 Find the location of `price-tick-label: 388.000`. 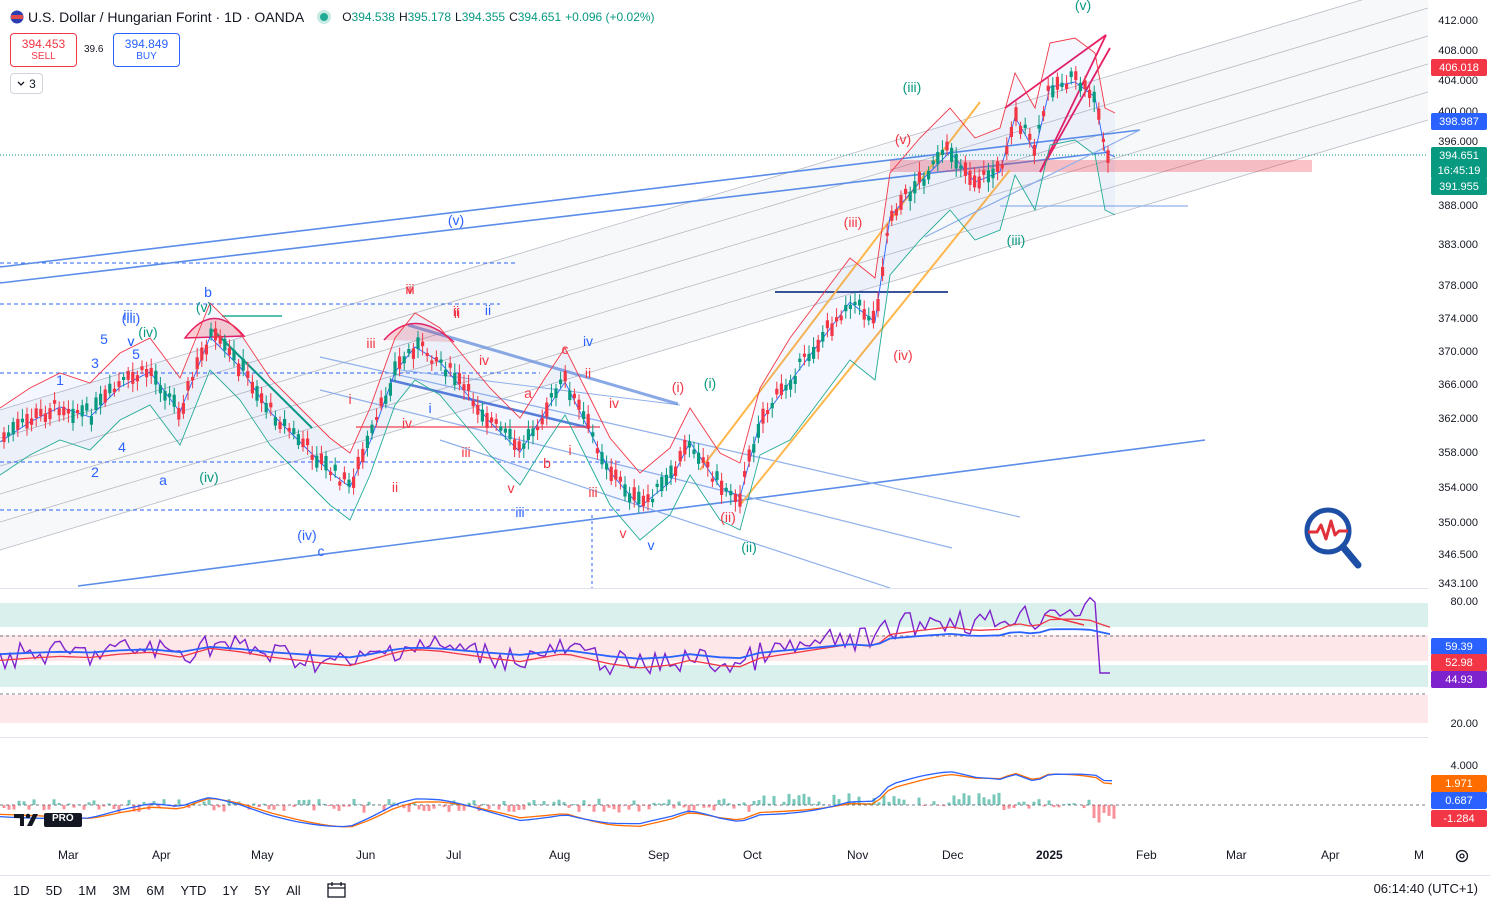

price-tick-label: 388.000 is located at coordinates (1458, 206).